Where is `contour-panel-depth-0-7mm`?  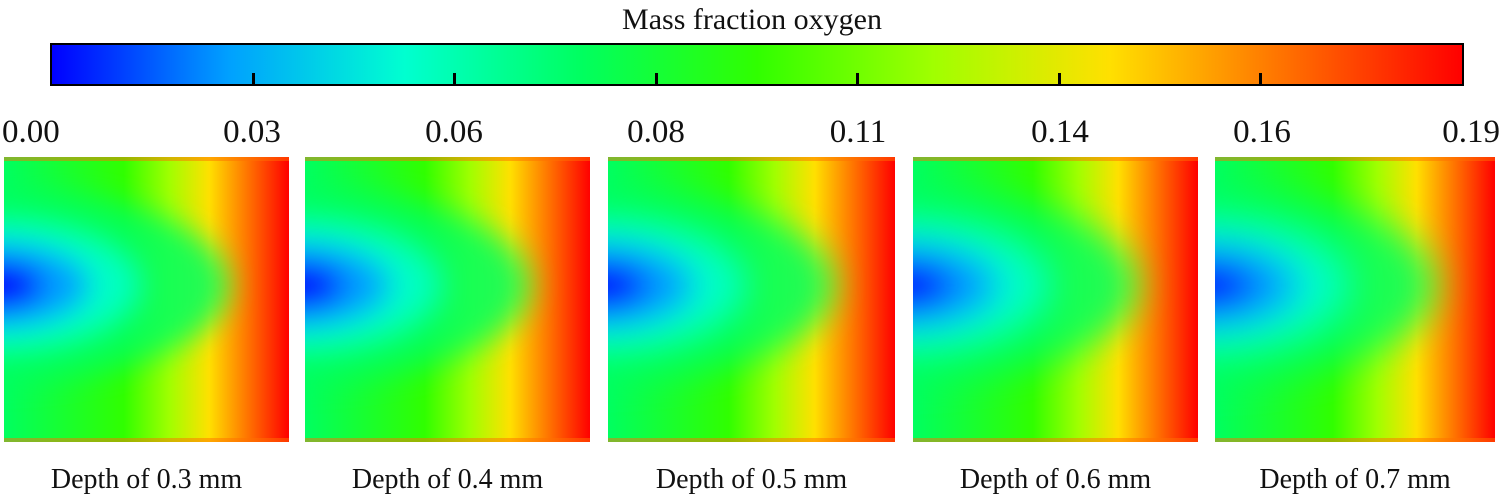 contour-panel-depth-0-7mm is located at coordinates (1355, 299).